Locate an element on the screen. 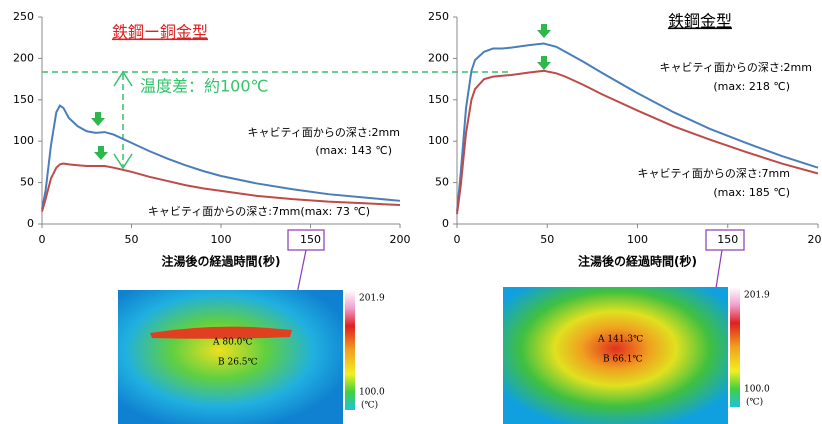  point-a-label: A 80.0℃ is located at coordinates (232, 343).